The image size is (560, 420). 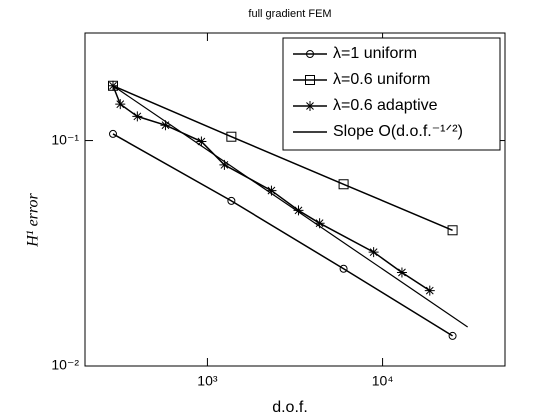 I want to click on y-axis-label: H¹ error, so click(x=33, y=219).